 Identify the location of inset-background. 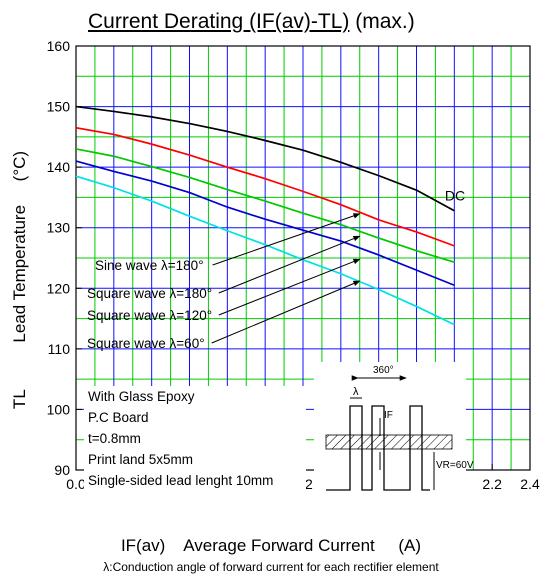
(390, 427).